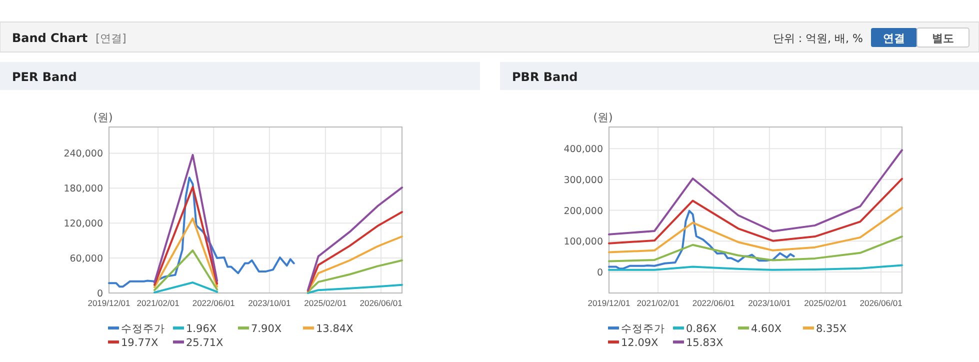 This screenshot has width=979, height=362. What do you see at coordinates (545, 77) in the screenshot?
I see `chart-title: PBR Band` at bounding box center [545, 77].